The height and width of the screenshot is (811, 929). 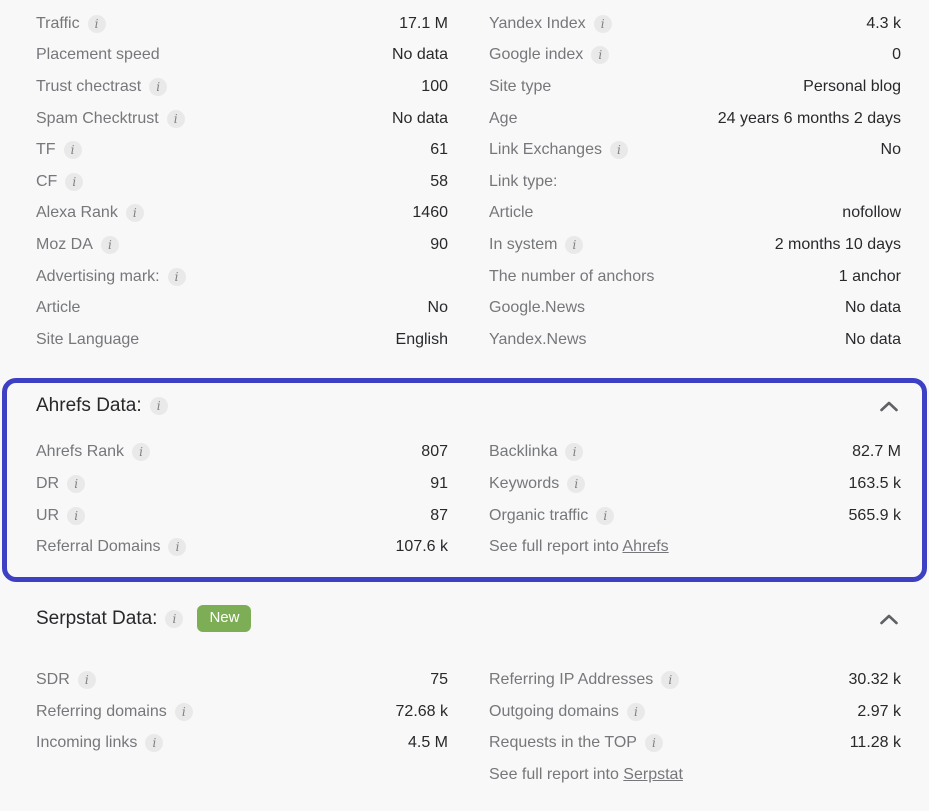 What do you see at coordinates (837, 244) in the screenshot?
I see `metric-value: 2 months 10 days` at bounding box center [837, 244].